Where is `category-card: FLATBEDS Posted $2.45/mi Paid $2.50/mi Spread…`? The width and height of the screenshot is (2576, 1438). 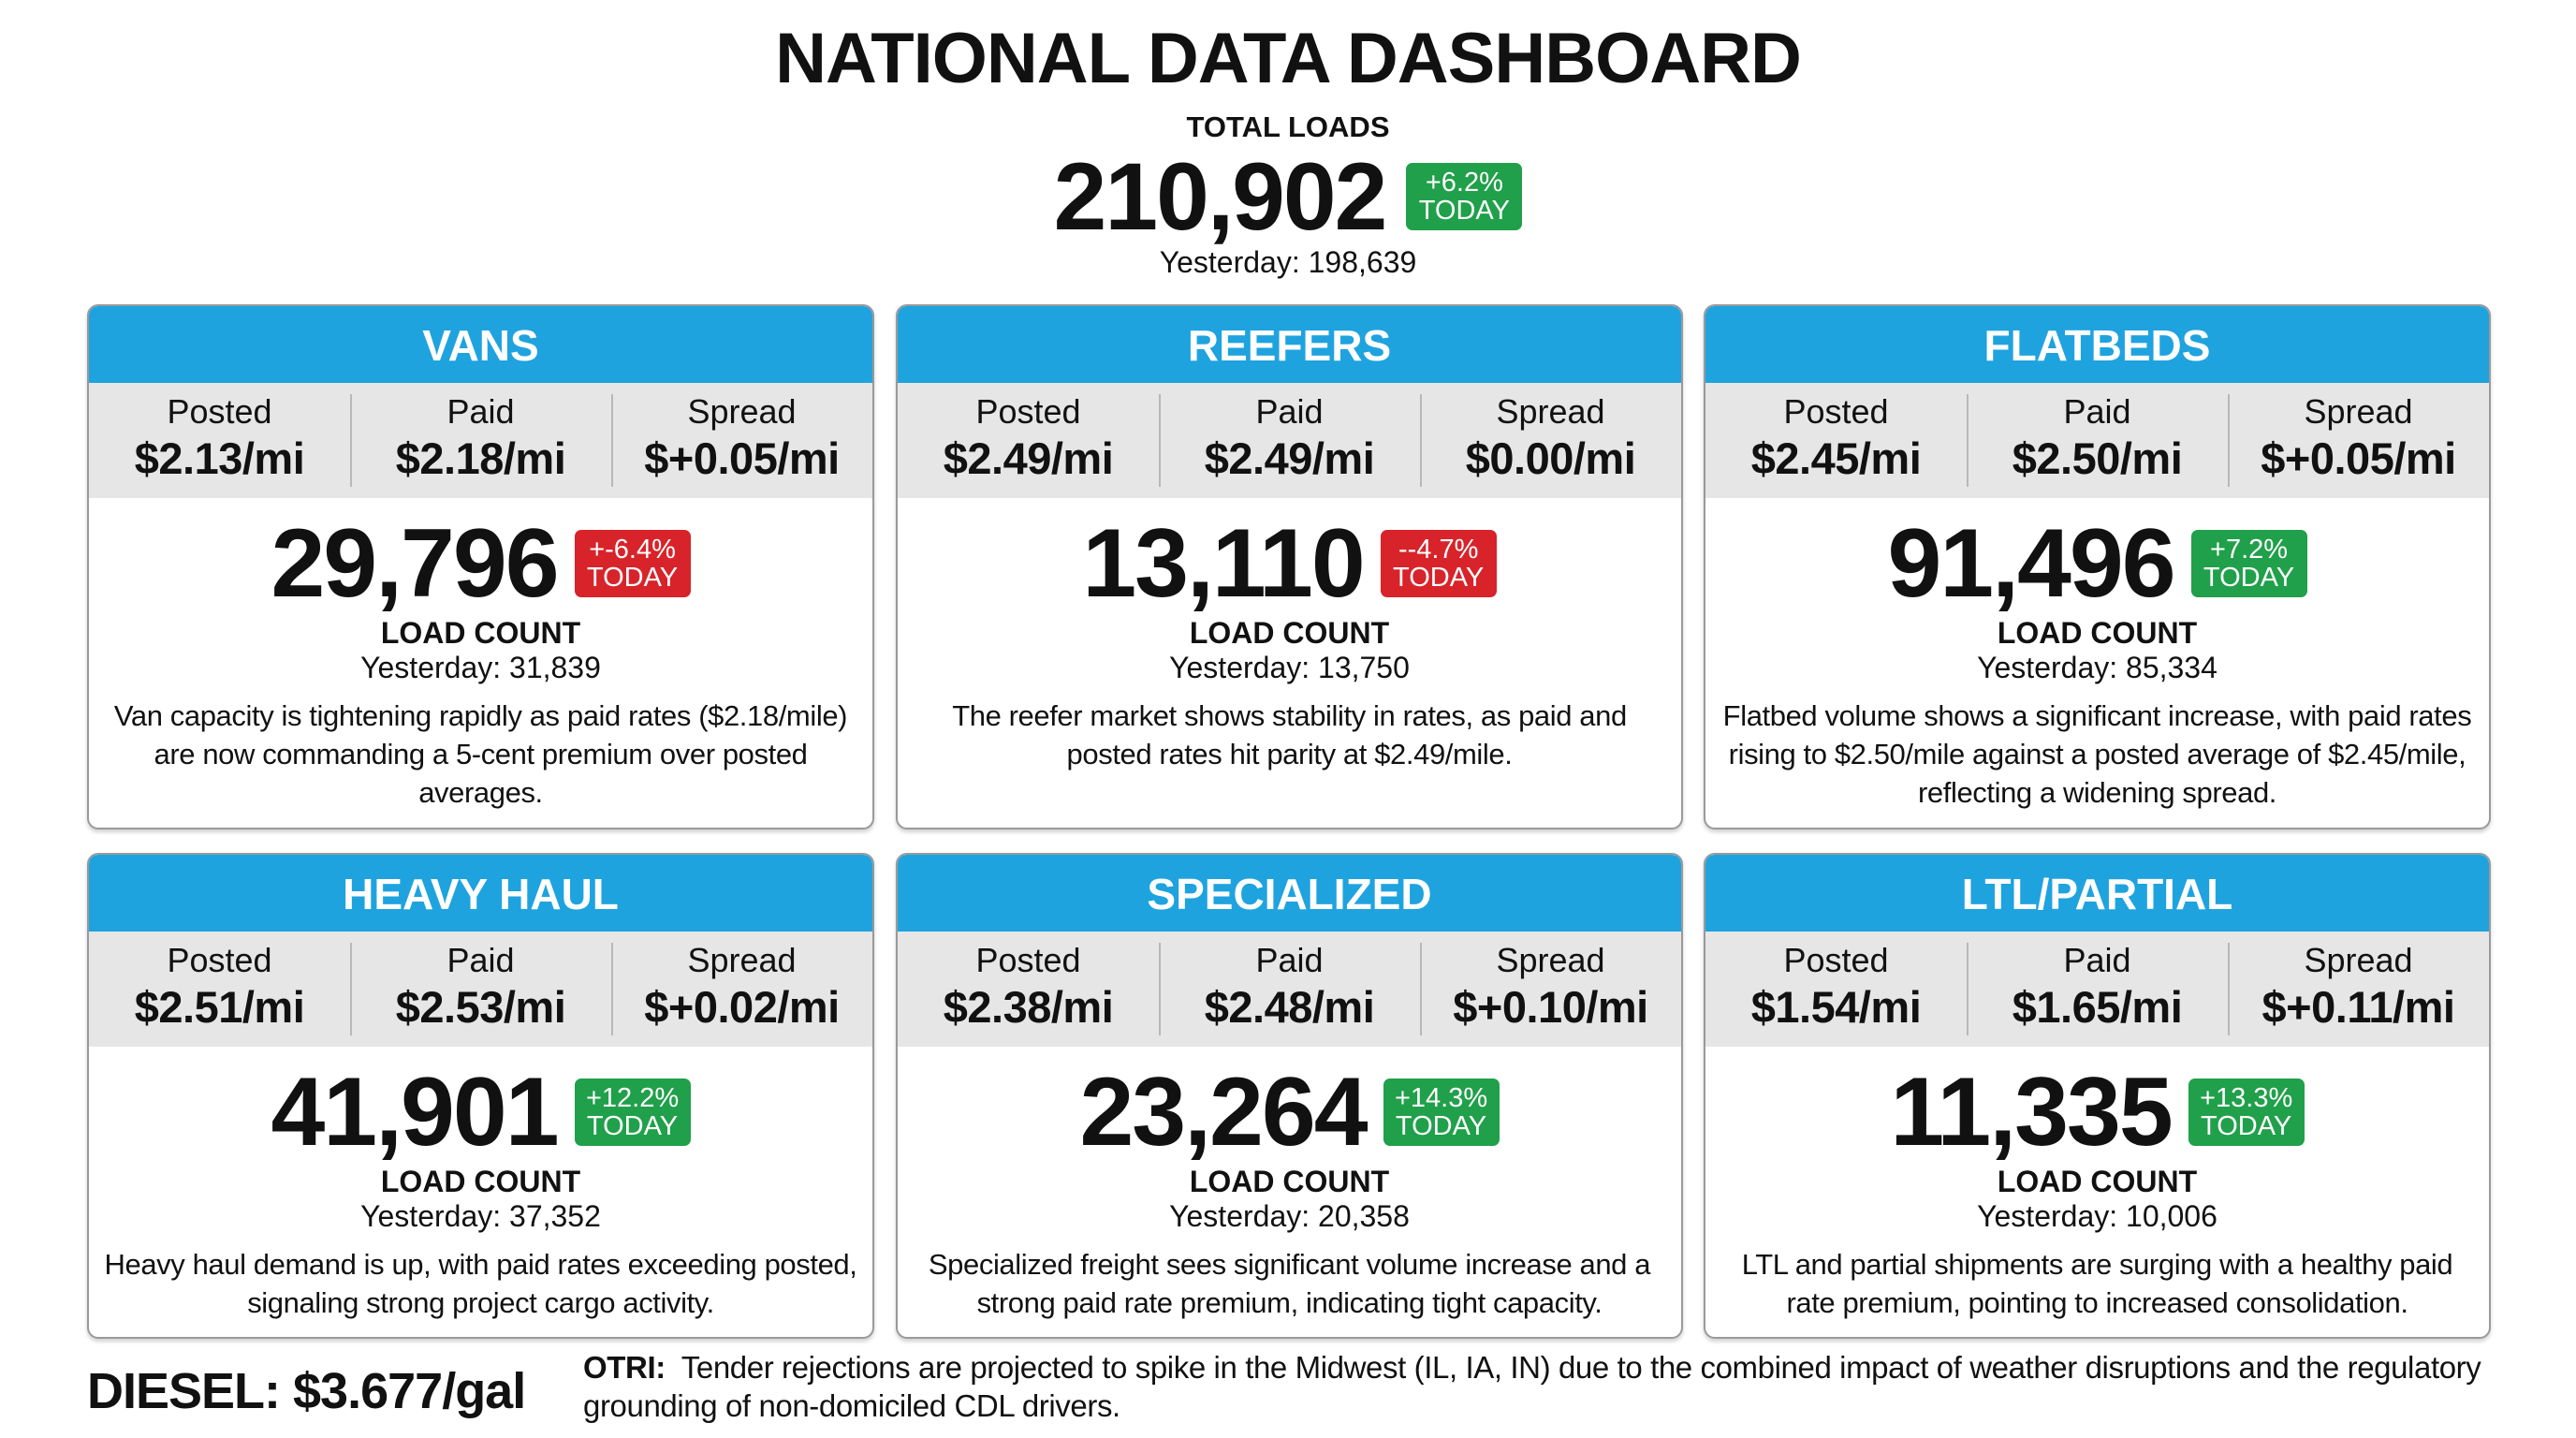
category-card: FLATBEDS Posted $2.45/mi Paid $2.50/mi Spread… is located at coordinates (2097, 566).